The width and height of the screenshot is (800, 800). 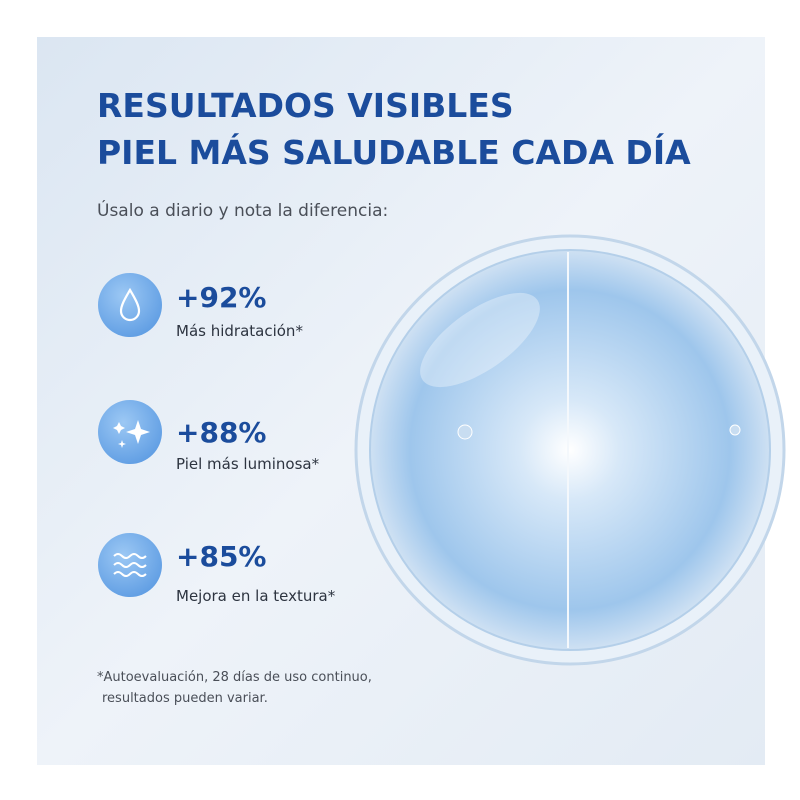 I want to click on stat-item: +92% Más hidratación*, so click(x=200, y=306).